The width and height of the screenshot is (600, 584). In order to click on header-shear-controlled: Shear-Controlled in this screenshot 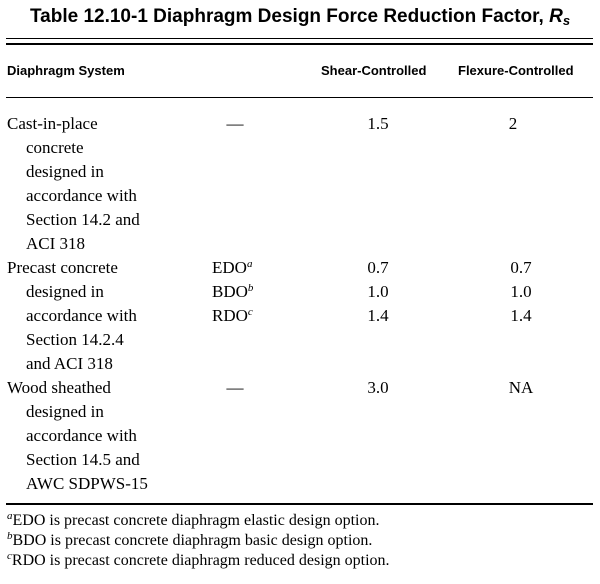, I will do `click(374, 70)`.